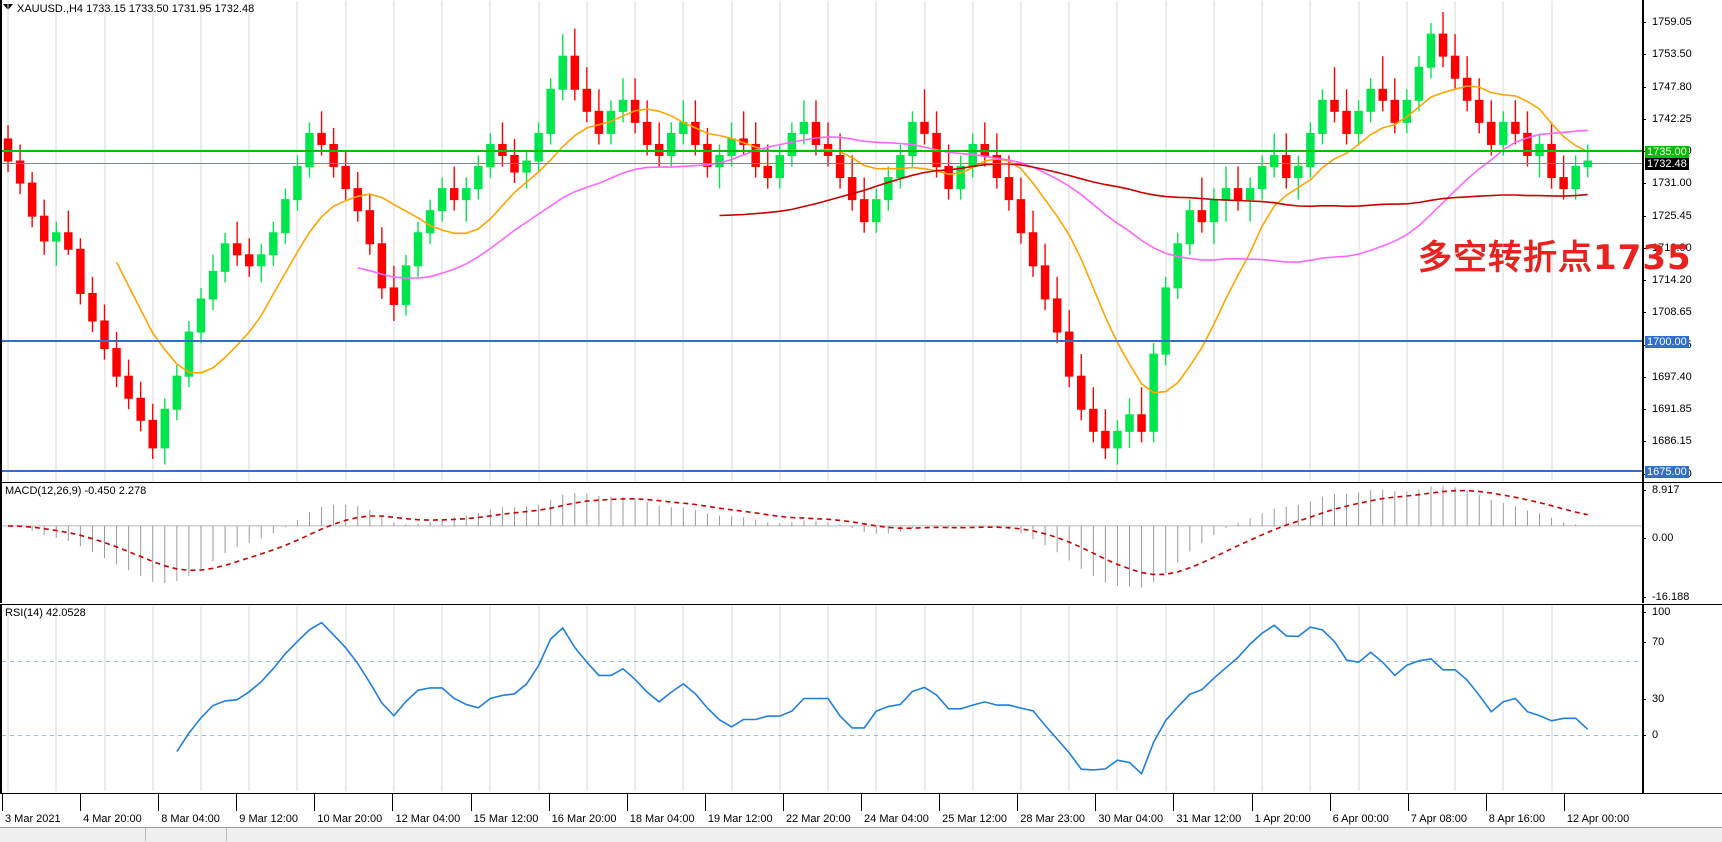 The width and height of the screenshot is (1722, 842). Describe the element at coordinates (1671, 597) in the screenshot. I see `macd-axis-label: -16.188` at that location.